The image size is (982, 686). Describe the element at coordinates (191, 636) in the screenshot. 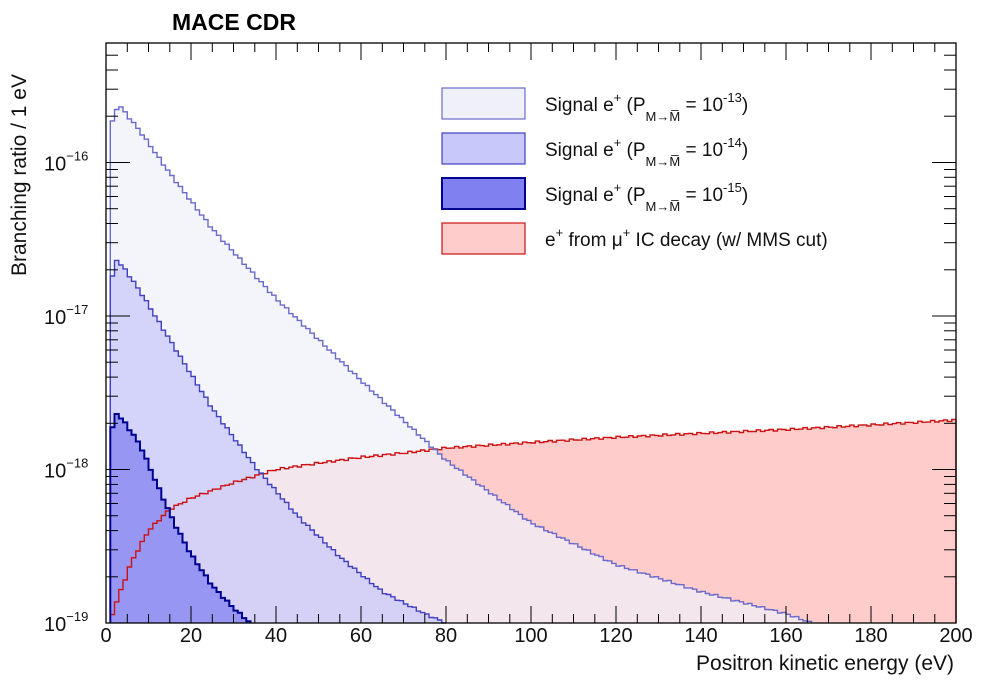

I see `x-tick-label: 20` at that location.